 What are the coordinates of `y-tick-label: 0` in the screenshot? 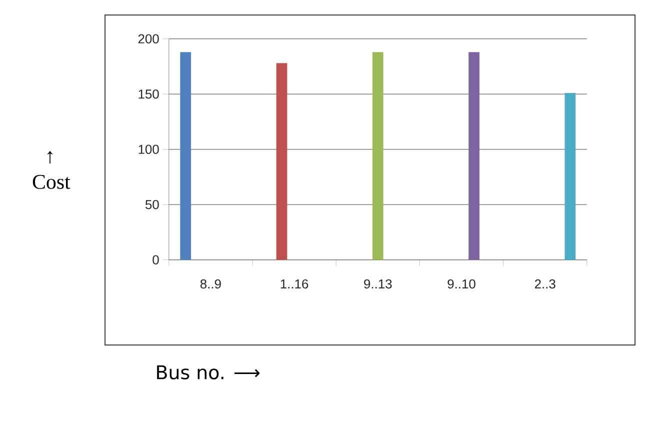 It's located at (155, 259).